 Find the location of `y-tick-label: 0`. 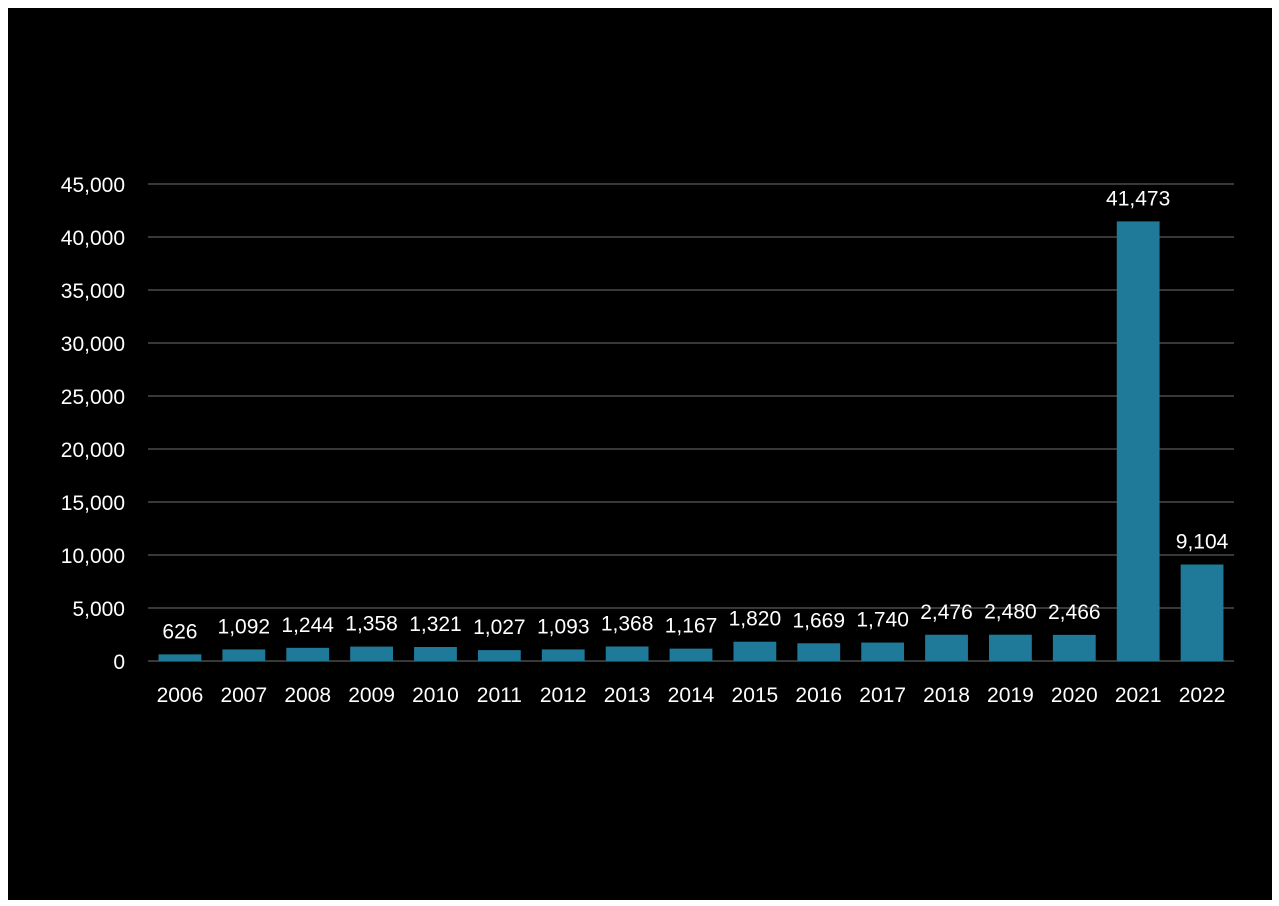

y-tick-label: 0 is located at coordinates (119, 662).